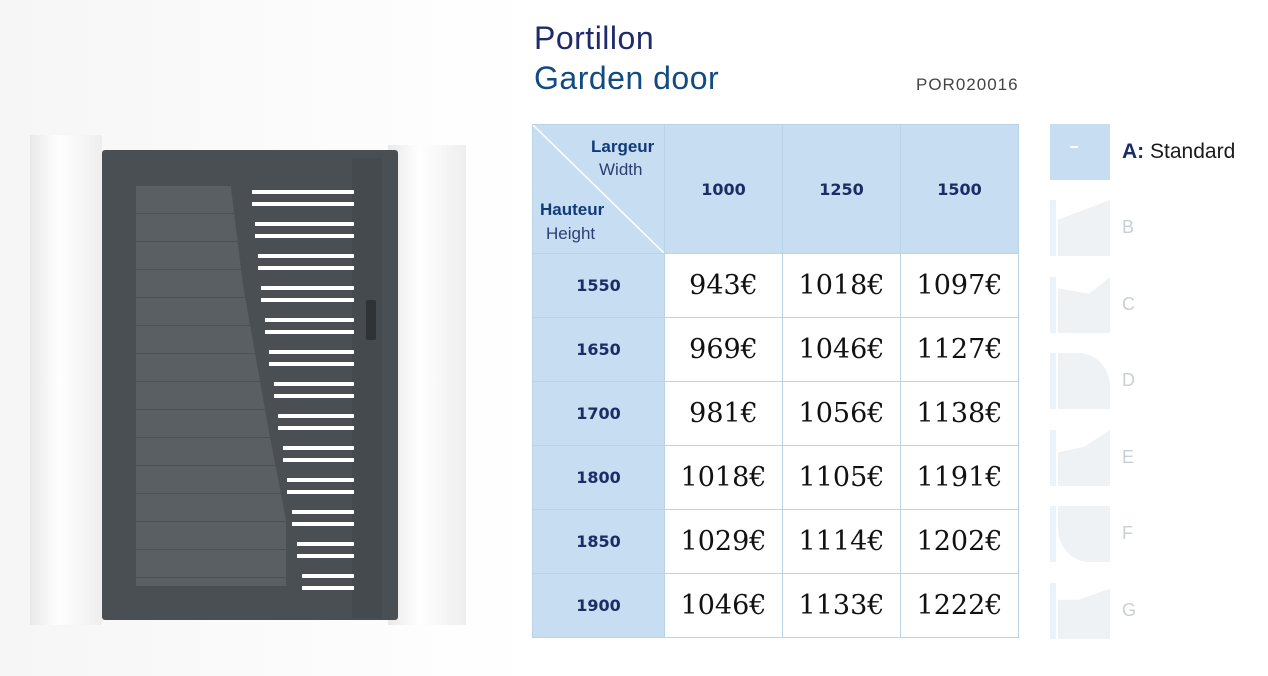  Describe the element at coordinates (1128, 227) in the screenshot. I see `option-b-label: B` at that location.